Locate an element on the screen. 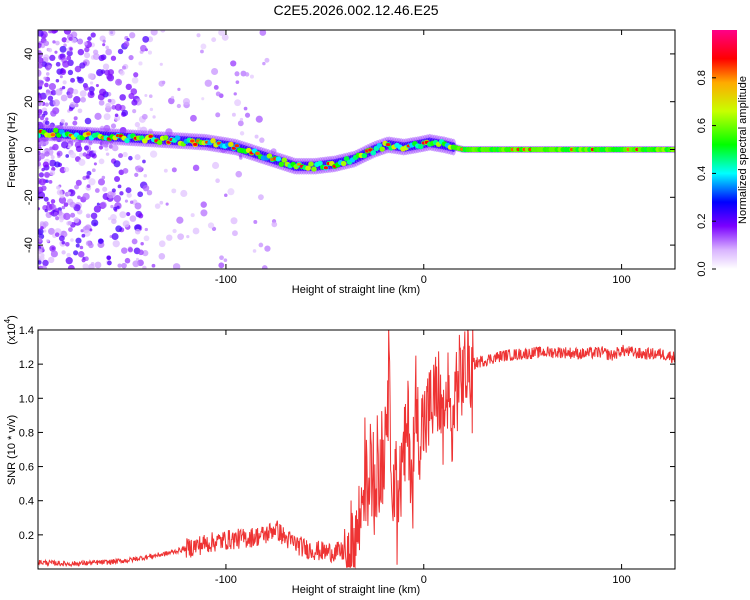 Image resolution: width=750 pixels, height=600 pixels. snr-ytick-label: 0.8 is located at coordinates (26, 433).